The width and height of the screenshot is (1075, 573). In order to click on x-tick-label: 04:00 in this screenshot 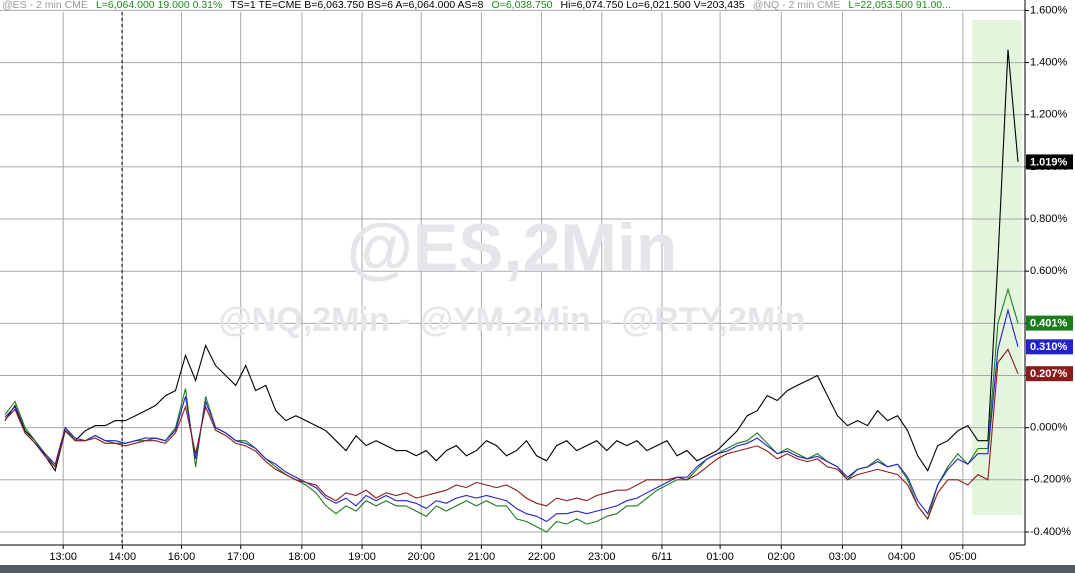, I will do `click(902, 557)`.